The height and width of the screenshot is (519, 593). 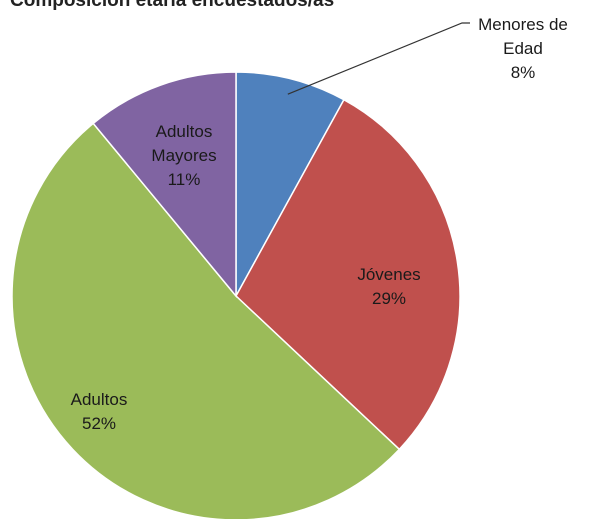 I want to click on chart-title: Composición etaria encuestados/as, so click(x=172, y=5).